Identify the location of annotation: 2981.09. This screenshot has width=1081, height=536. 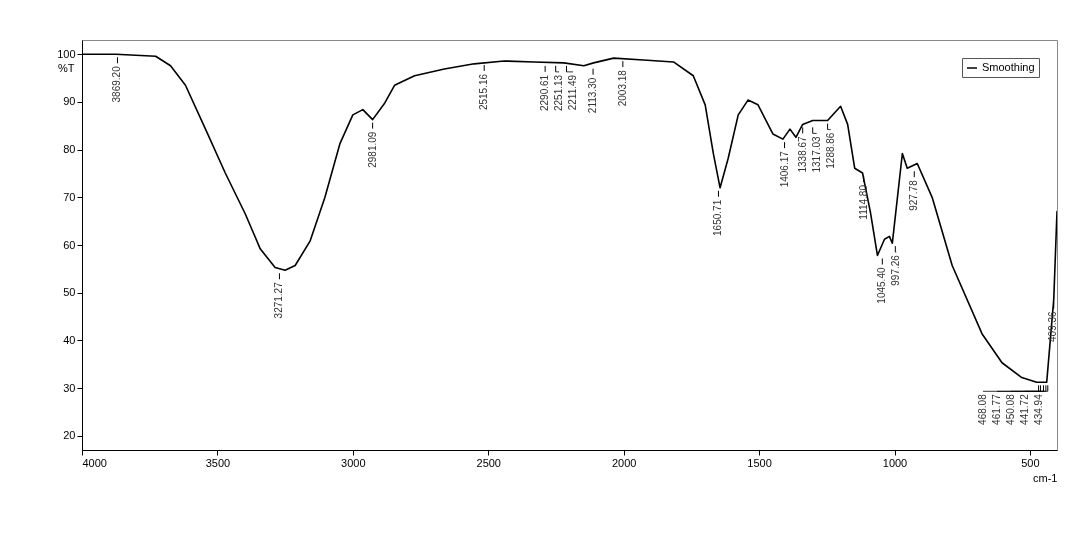
(372, 149).